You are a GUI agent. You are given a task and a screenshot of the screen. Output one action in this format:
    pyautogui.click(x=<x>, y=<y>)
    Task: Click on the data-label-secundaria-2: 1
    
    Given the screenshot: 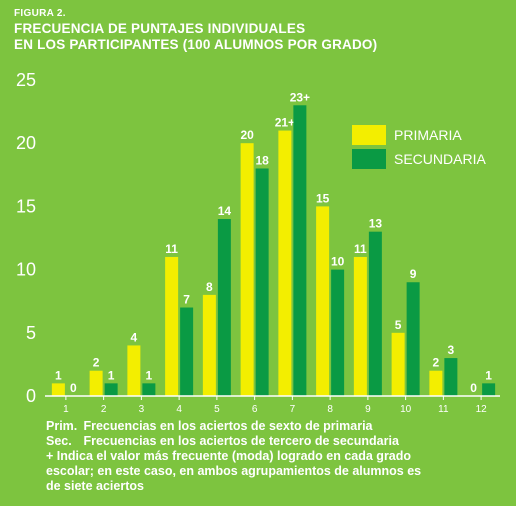 What is the action you would take?
    pyautogui.click(x=111, y=375)
    